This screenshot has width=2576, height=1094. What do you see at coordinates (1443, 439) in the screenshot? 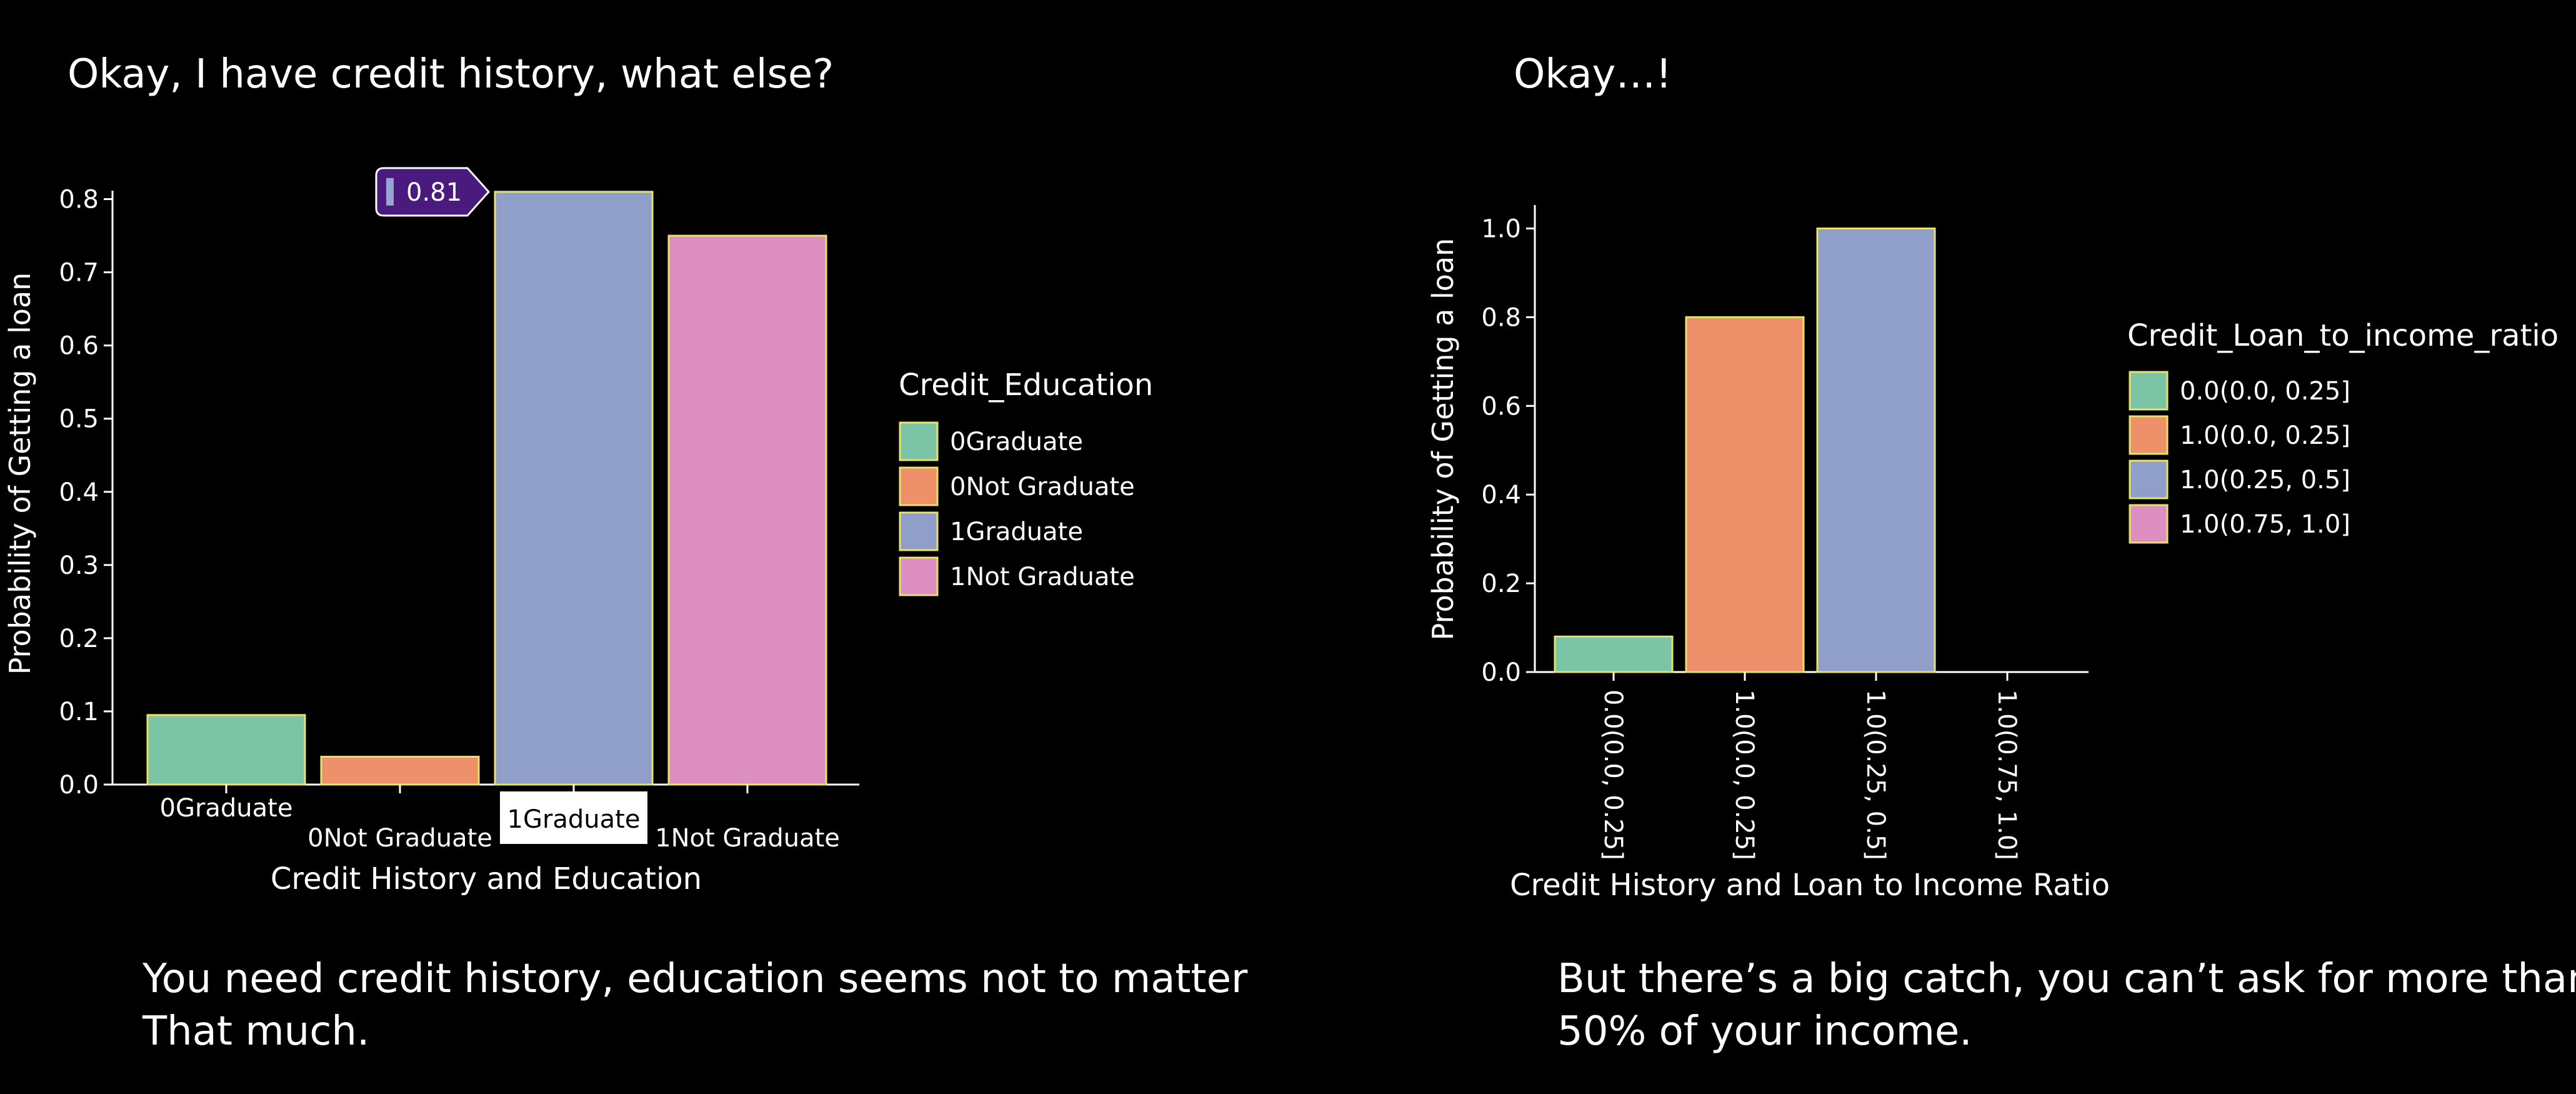
I see `right-y-axis-label: Probability of Getting a loan` at bounding box center [1443, 439].